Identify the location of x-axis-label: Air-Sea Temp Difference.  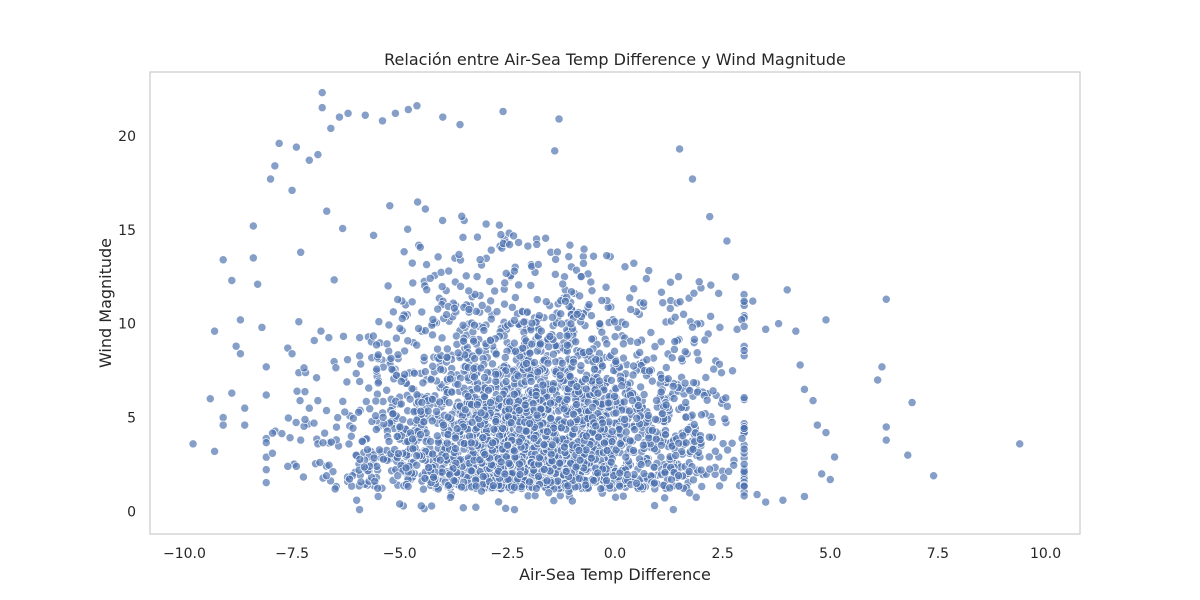
(615, 574).